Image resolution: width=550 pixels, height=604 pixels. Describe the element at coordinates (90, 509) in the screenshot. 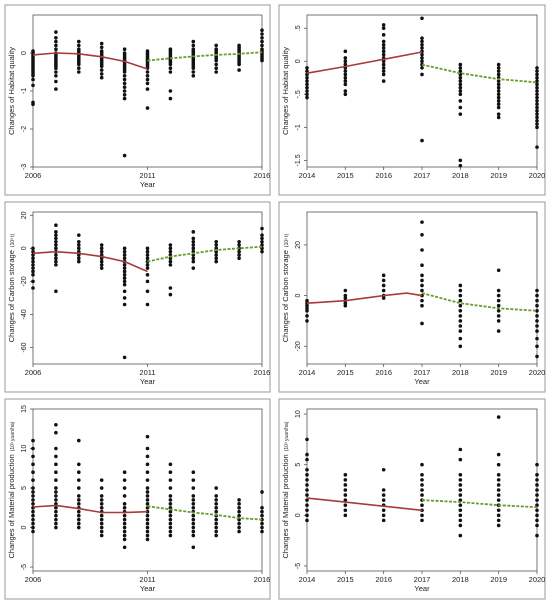

I see `trend-line-solid` at that location.